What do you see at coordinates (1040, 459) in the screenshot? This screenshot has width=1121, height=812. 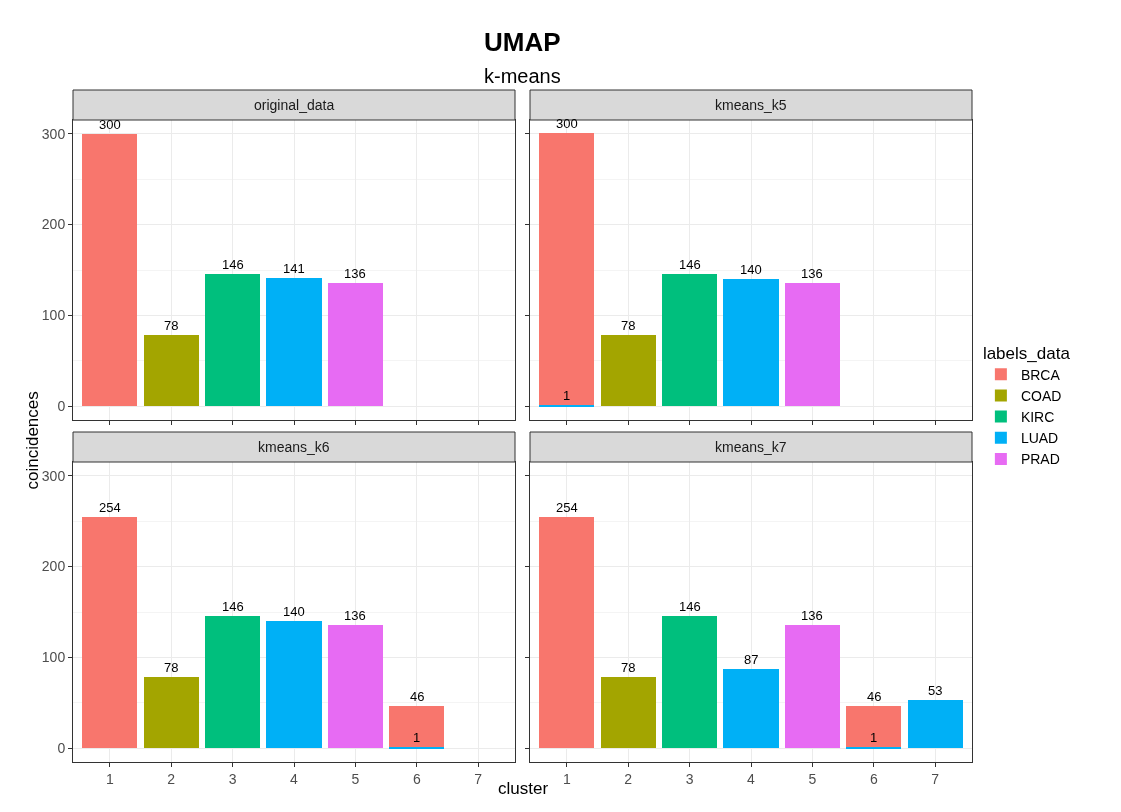 I see `legend-label: PRAD` at bounding box center [1040, 459].